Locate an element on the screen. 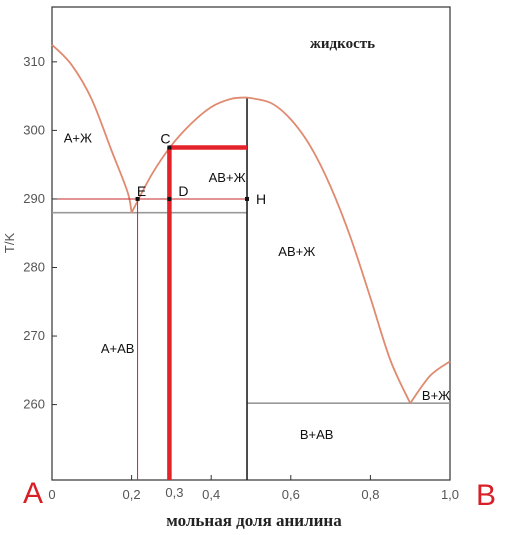 The image size is (518, 535). y-tick-label: 310 is located at coordinates (34, 61).